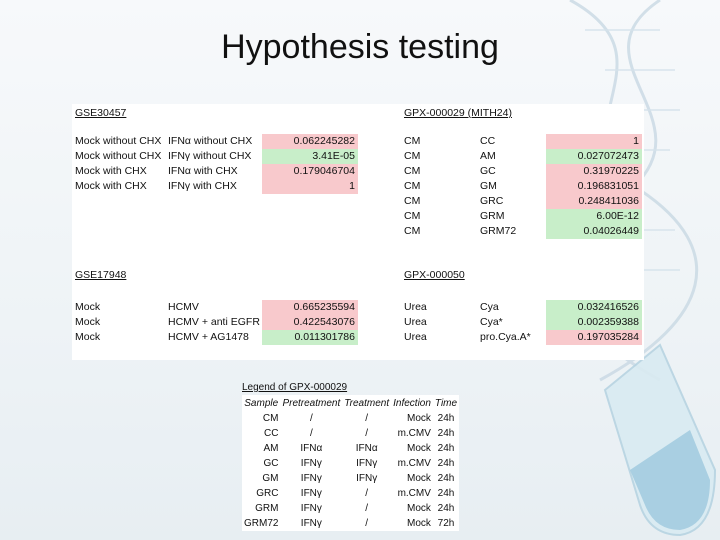 This screenshot has width=720, height=540. Describe the element at coordinates (271, 433) in the screenshot. I see `legend-cell: CC` at that location.